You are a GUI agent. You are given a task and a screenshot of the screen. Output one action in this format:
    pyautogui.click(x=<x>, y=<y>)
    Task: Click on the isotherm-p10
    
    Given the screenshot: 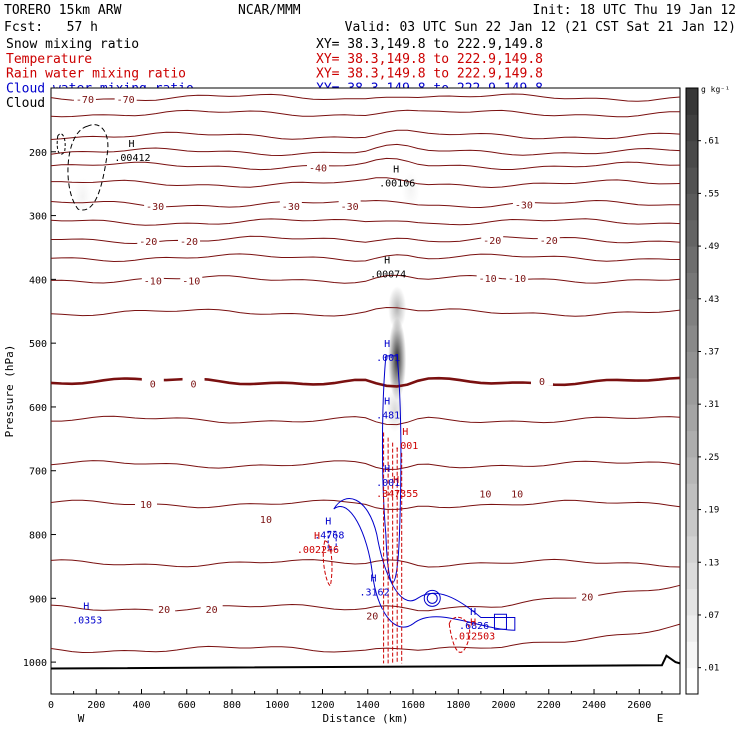 What is the action you would take?
    pyautogui.click(x=365, y=465)
    